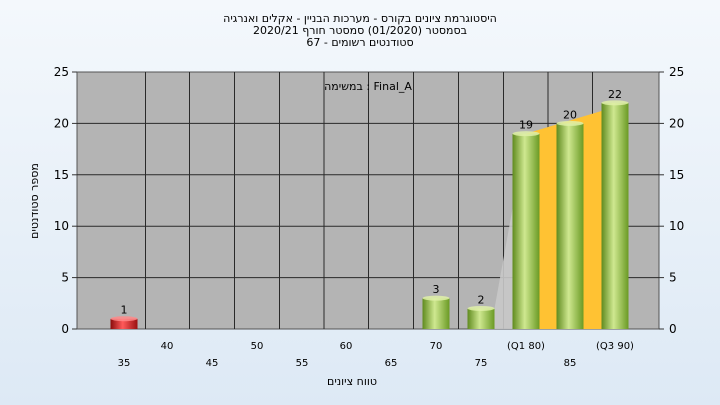 Image resolution: width=720 pixels, height=405 pixels. What do you see at coordinates (124, 363) in the screenshot?
I see `x-tick-label: 35` at bounding box center [124, 363].